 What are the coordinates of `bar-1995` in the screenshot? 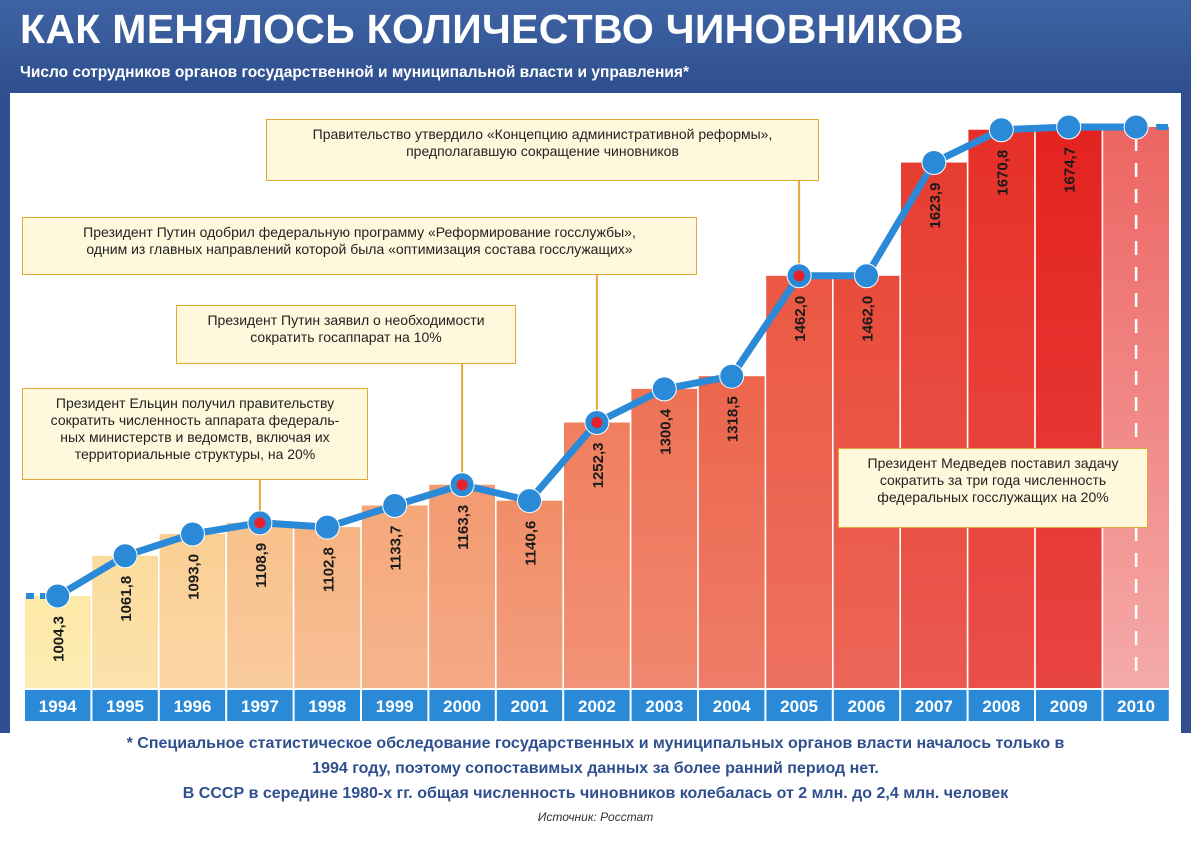 It's located at (125, 621).